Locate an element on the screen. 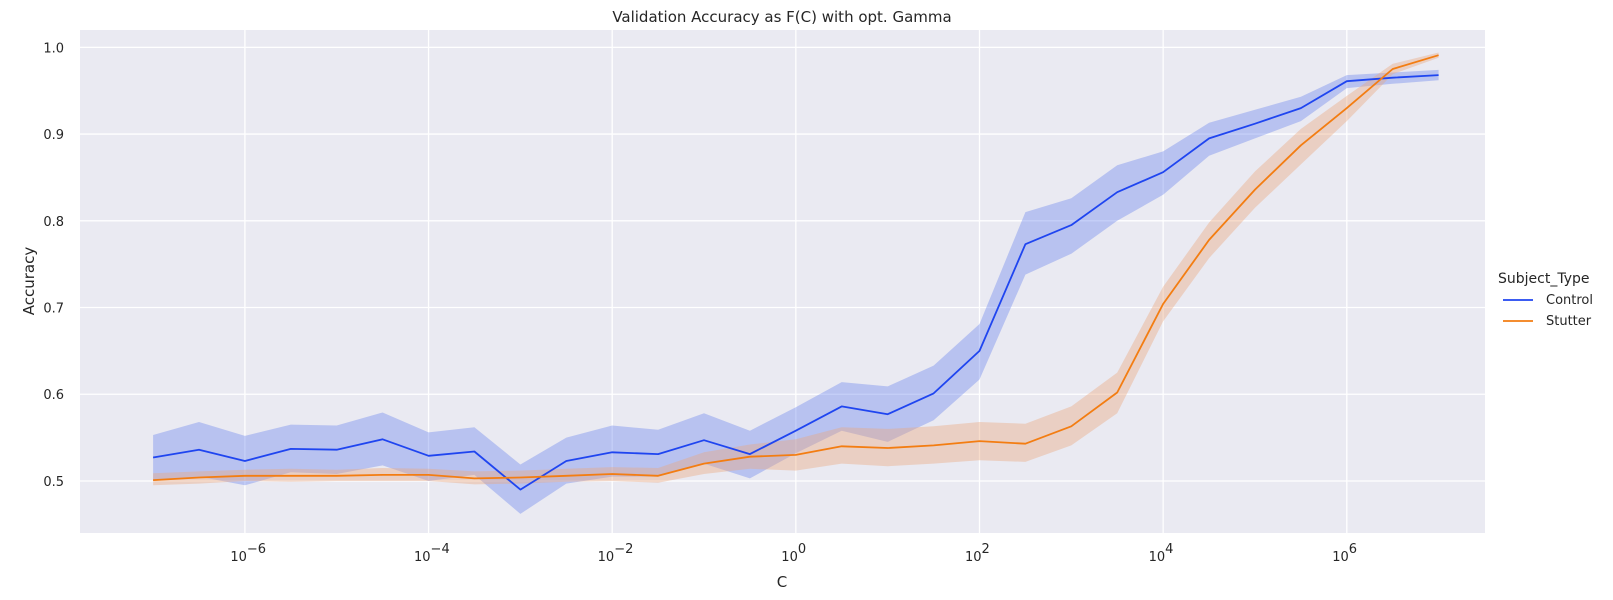 The width and height of the screenshot is (1613, 600). x-tick-label: 10⁻⁶ is located at coordinates (248, 553).